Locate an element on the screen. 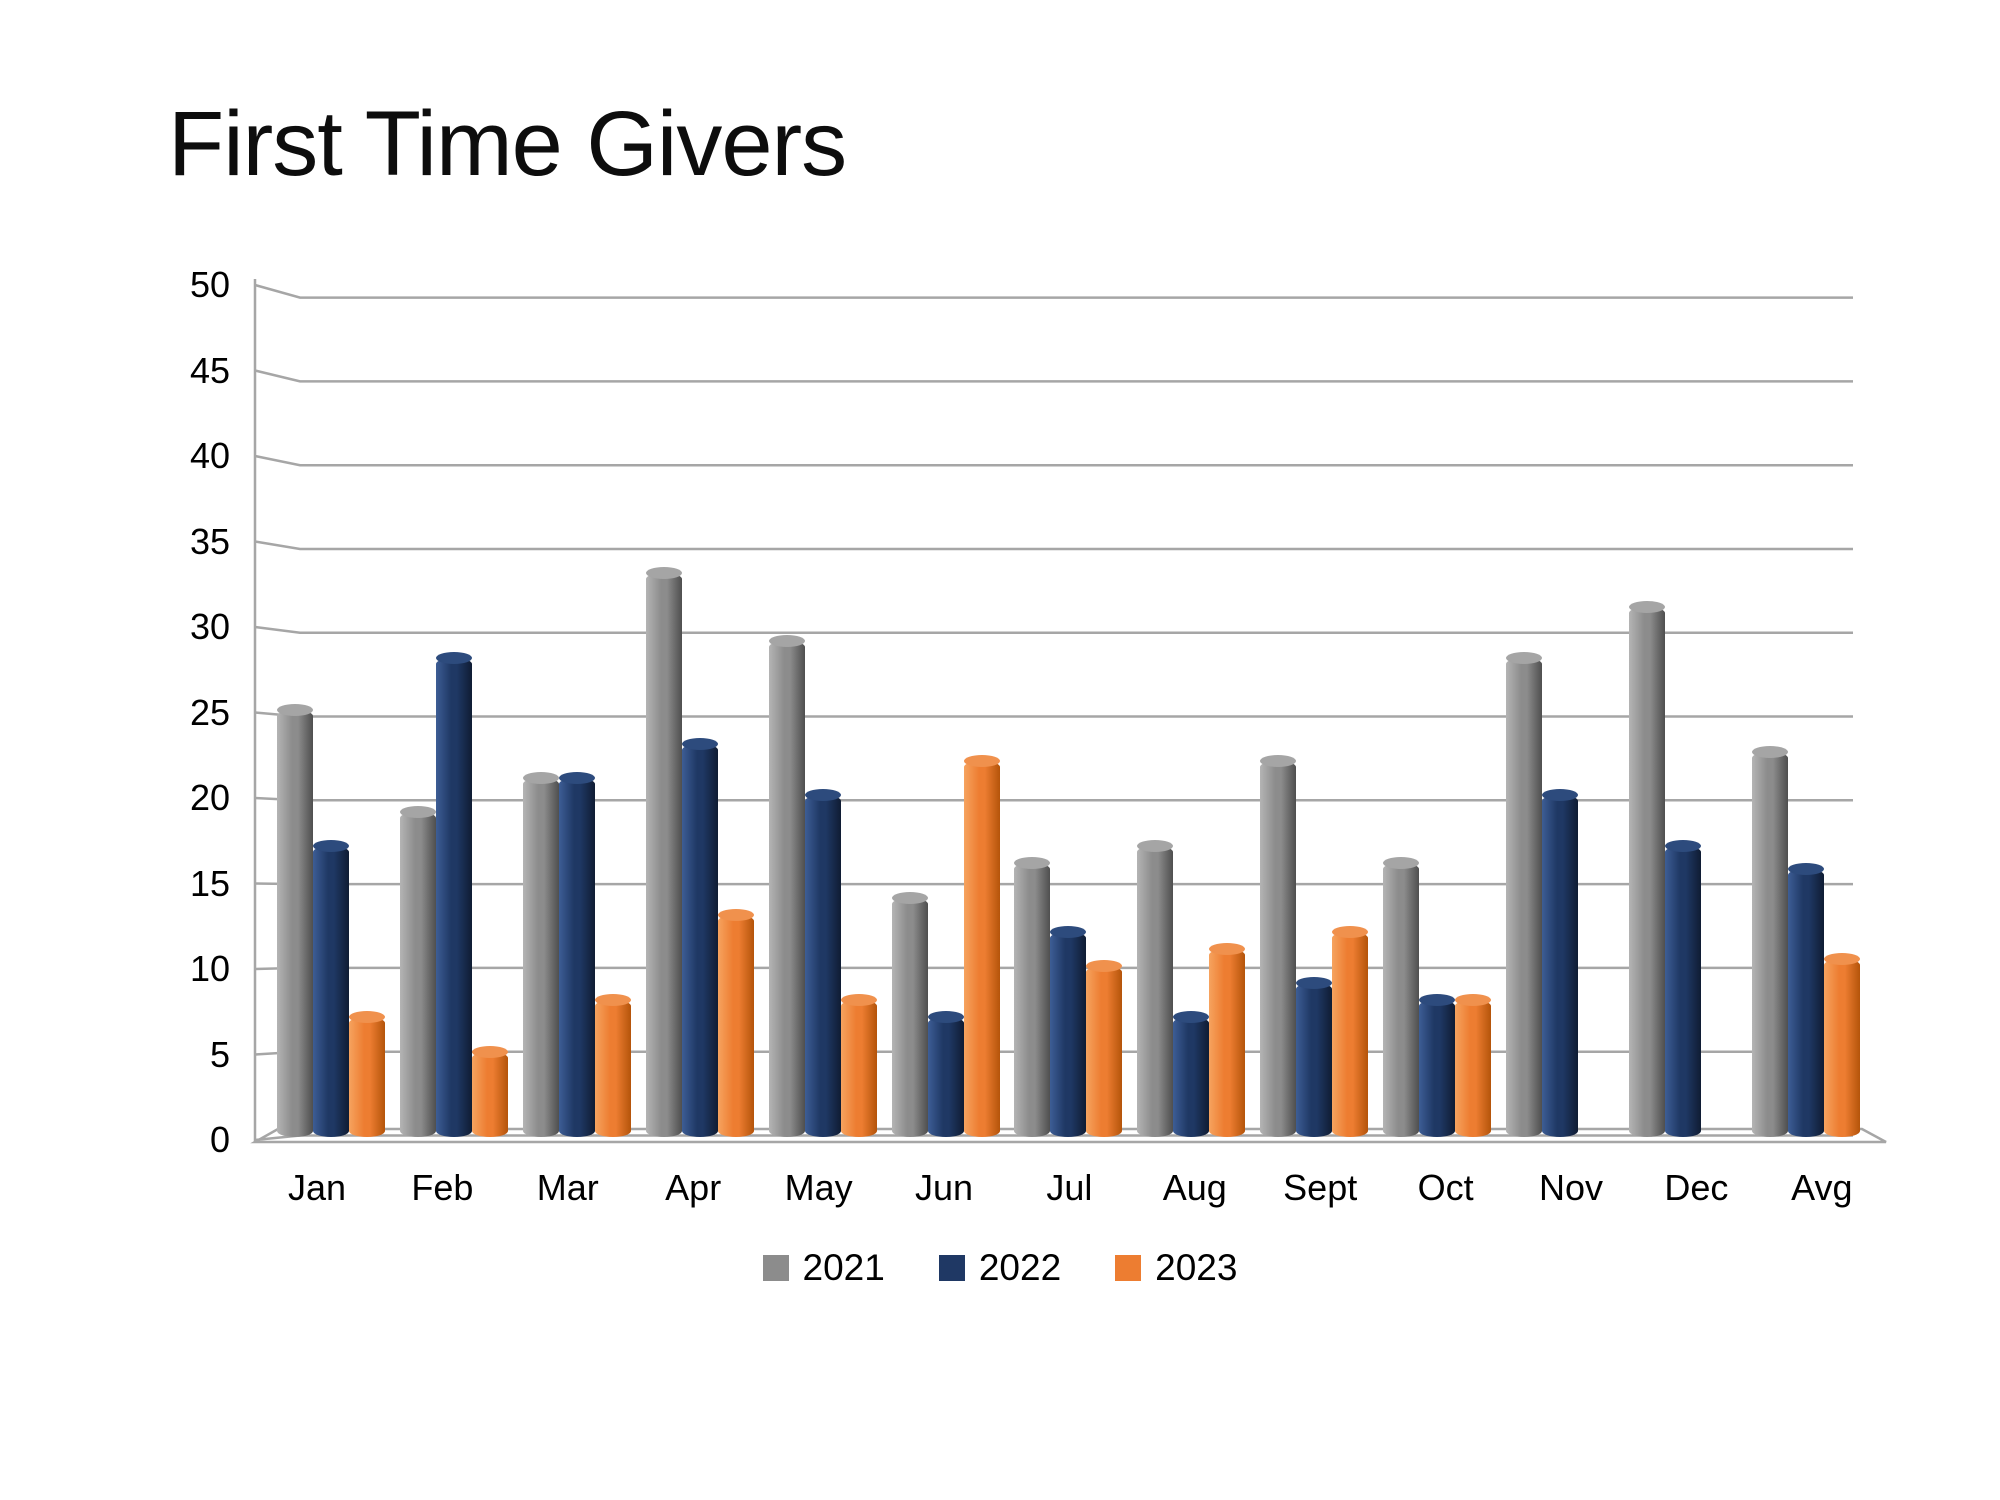 The image size is (2000, 1500). bar-2021-nov is located at coordinates (1524, 894).